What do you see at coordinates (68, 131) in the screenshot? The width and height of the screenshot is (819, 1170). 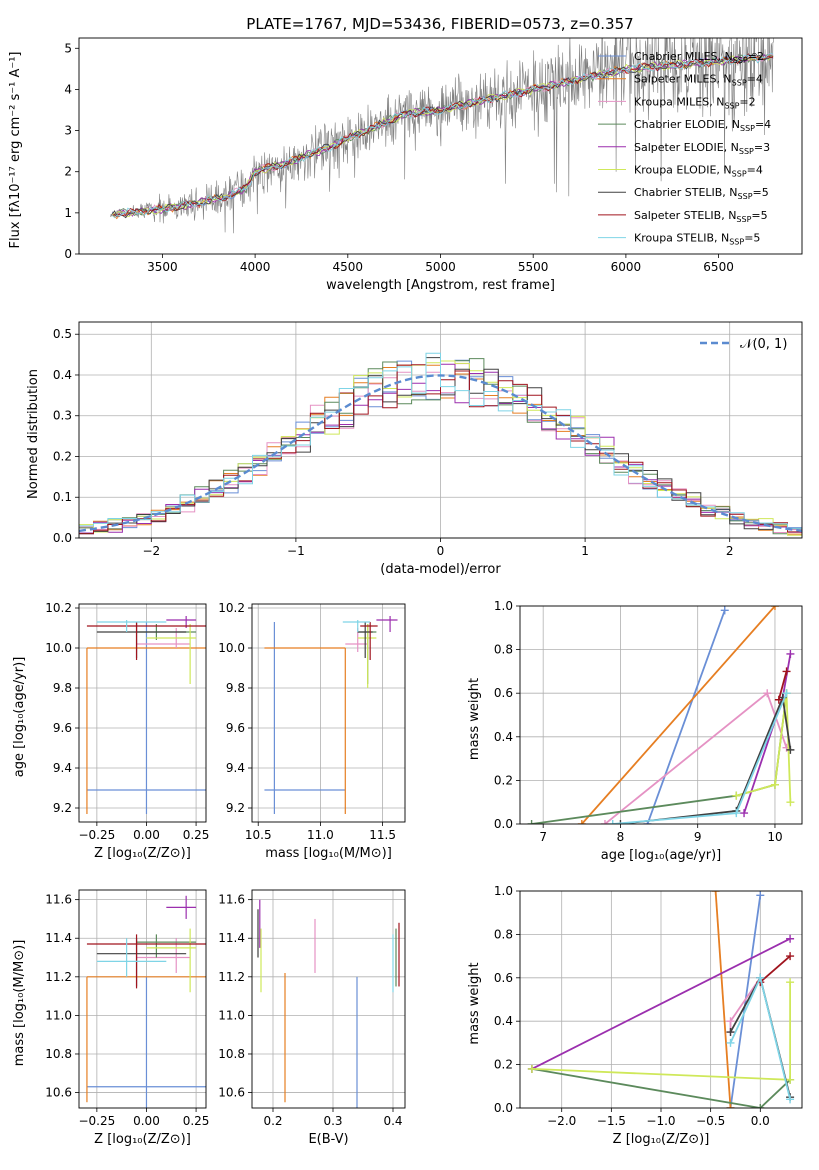 I see `y-tick-label: 3` at bounding box center [68, 131].